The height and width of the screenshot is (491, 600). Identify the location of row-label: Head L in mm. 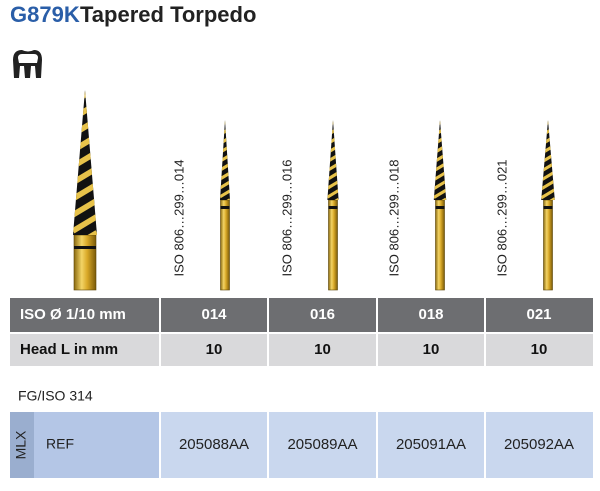
(69, 349).